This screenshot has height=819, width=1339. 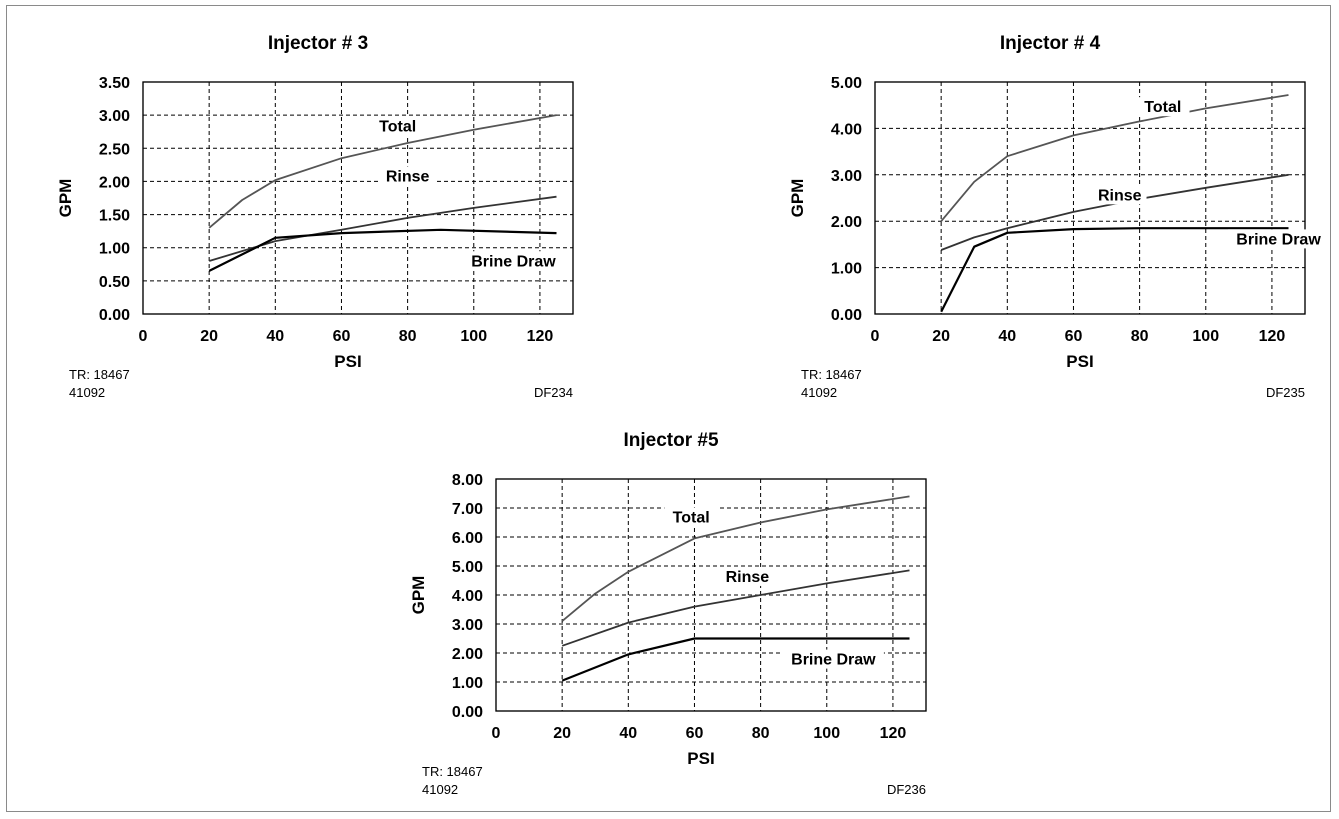 I want to click on y-tick-label: 6.00, so click(x=467, y=538).